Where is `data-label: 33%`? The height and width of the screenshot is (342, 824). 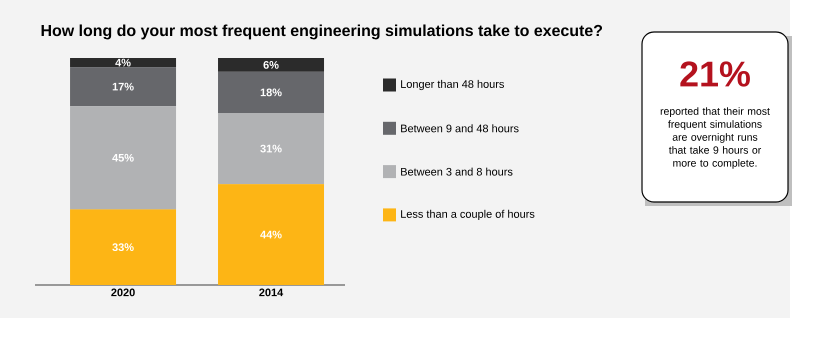
data-label: 33% is located at coordinates (123, 247).